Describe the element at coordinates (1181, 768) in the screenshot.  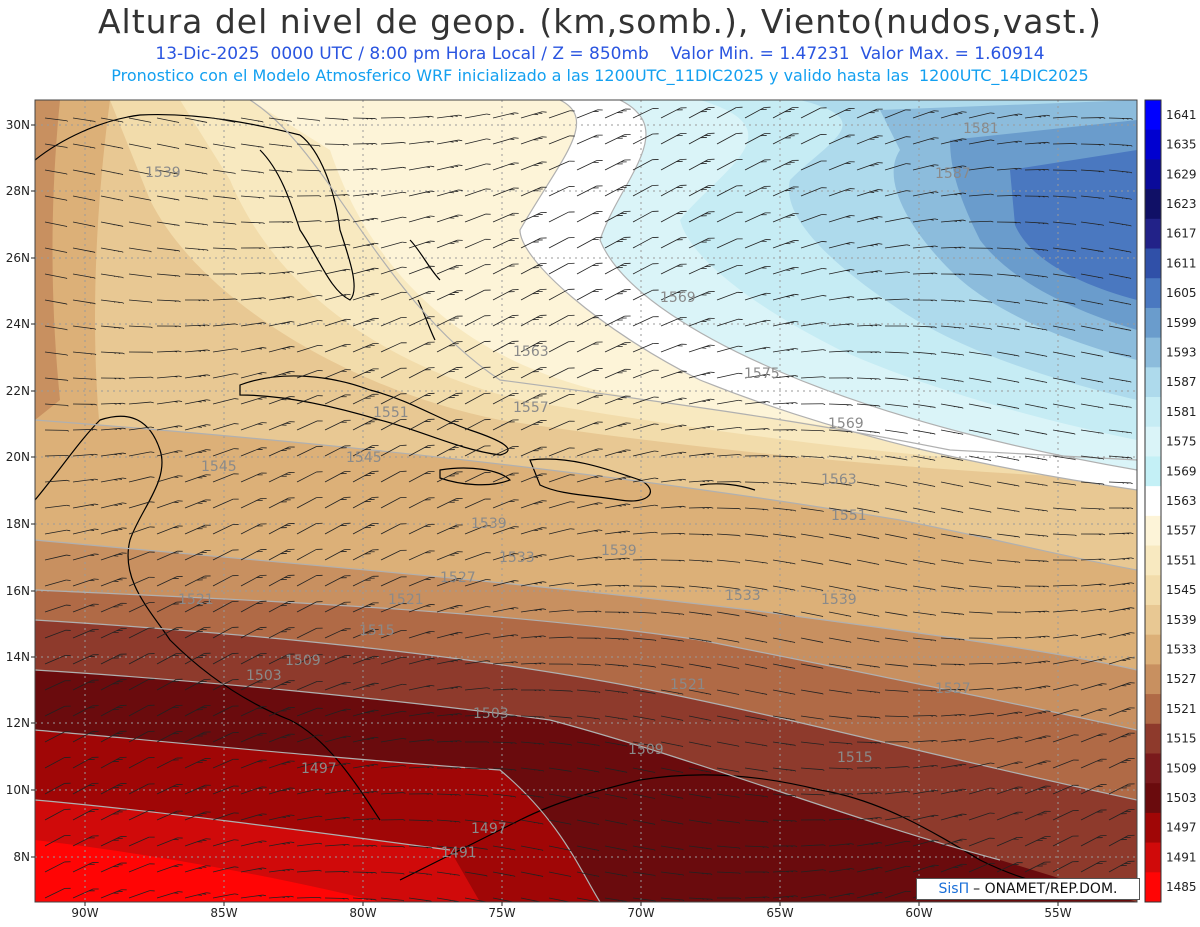
I see `colorbar-label: 1509` at that location.